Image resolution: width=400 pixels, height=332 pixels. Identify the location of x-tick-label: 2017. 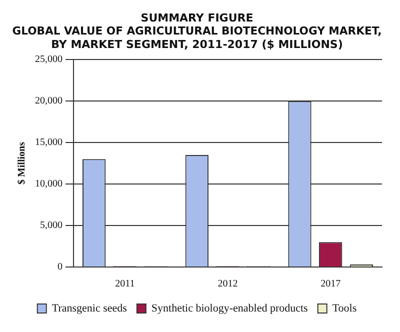
(330, 284).